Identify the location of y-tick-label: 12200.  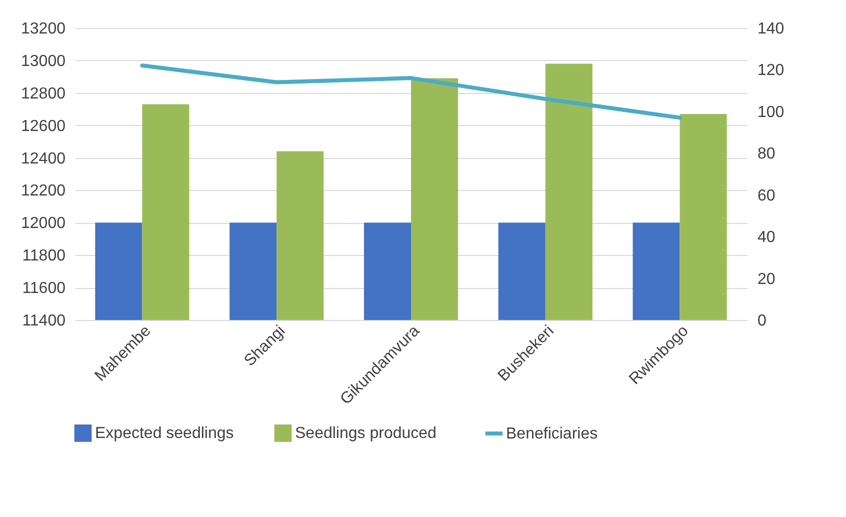
(43, 191).